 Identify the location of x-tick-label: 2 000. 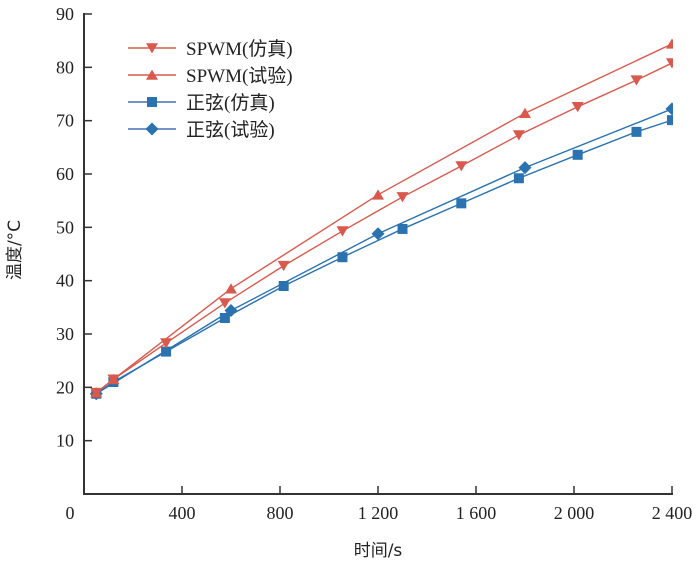
(574, 513).